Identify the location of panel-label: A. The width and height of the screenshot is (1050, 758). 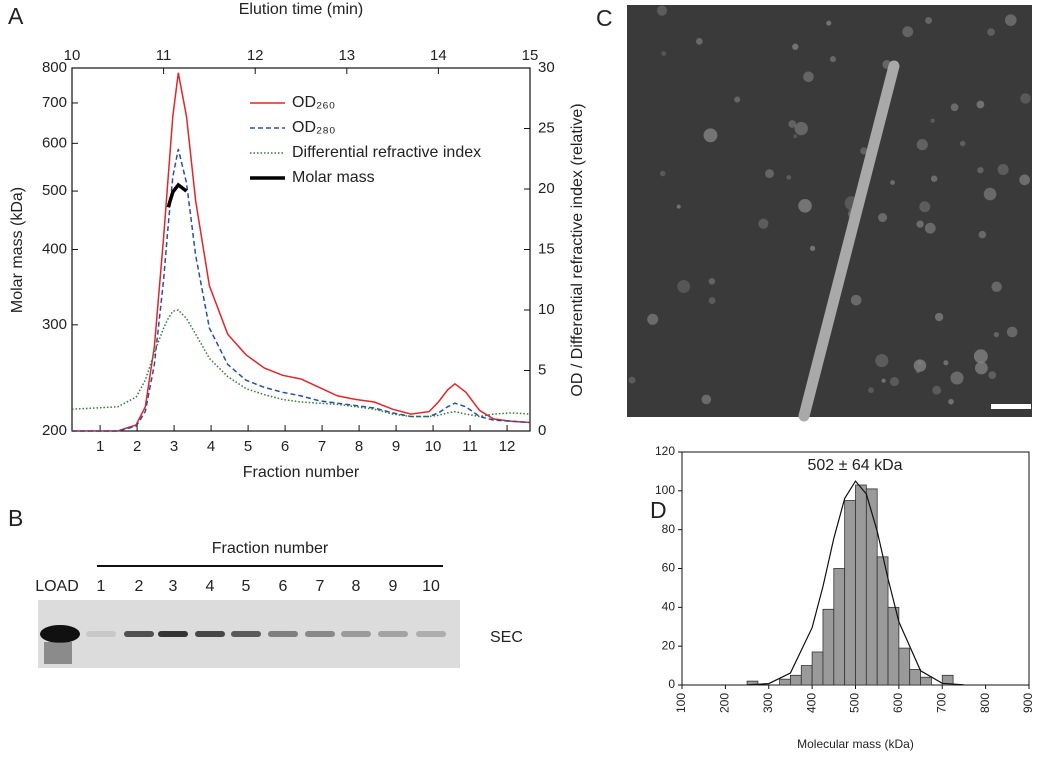
(16, 16).